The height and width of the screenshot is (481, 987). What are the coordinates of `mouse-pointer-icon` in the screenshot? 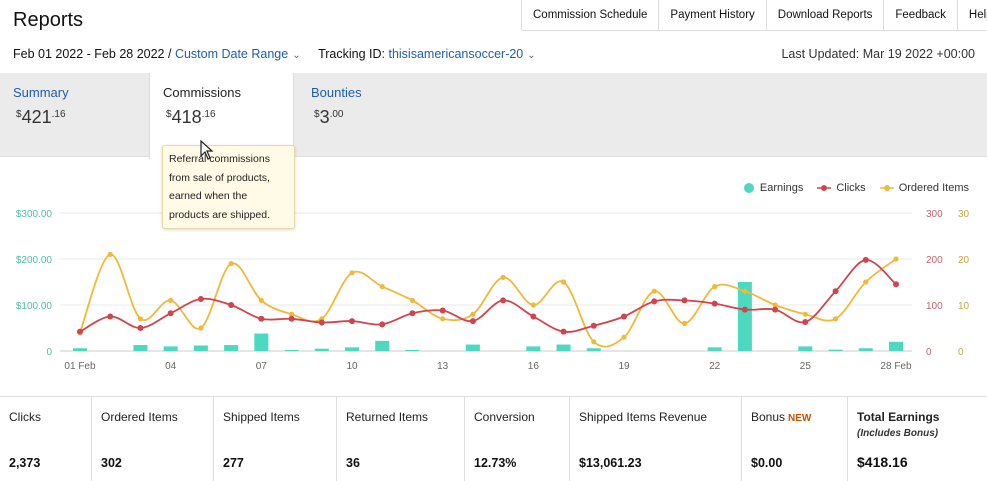 It's located at (207, 150).